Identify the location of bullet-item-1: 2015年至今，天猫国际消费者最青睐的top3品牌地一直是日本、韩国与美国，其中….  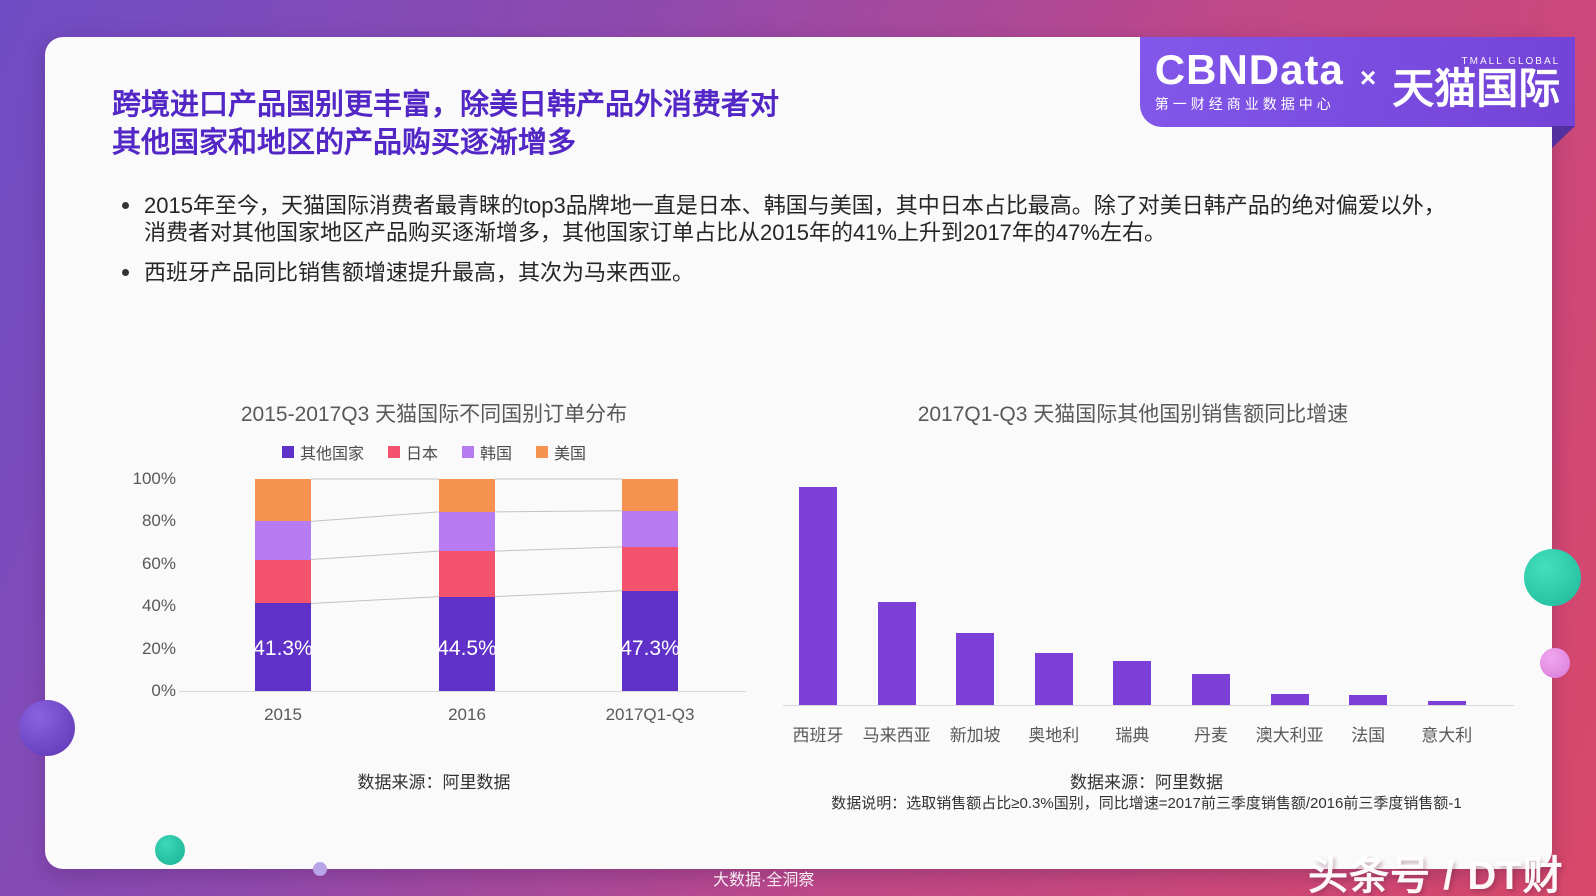
(790, 219).